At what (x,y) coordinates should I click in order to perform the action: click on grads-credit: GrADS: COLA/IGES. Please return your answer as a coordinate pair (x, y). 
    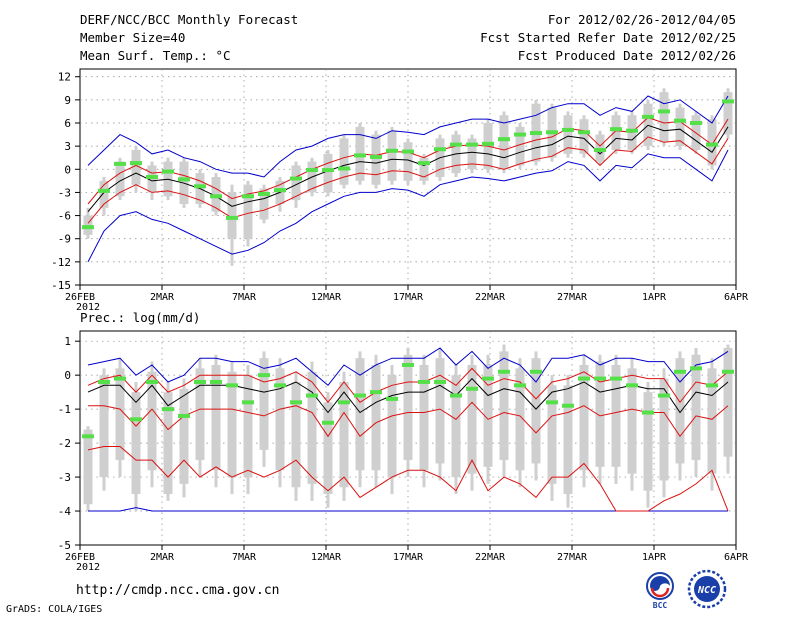
    Looking at the image, I should click on (54, 609).